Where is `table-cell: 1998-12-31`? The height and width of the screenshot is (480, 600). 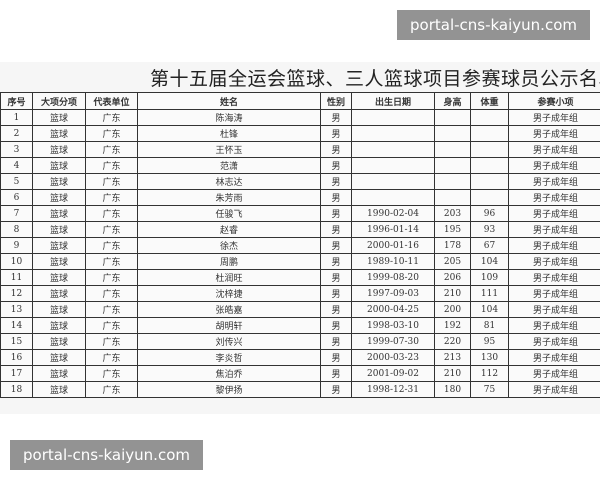
table-cell: 1998-12-31 is located at coordinates (393, 389).